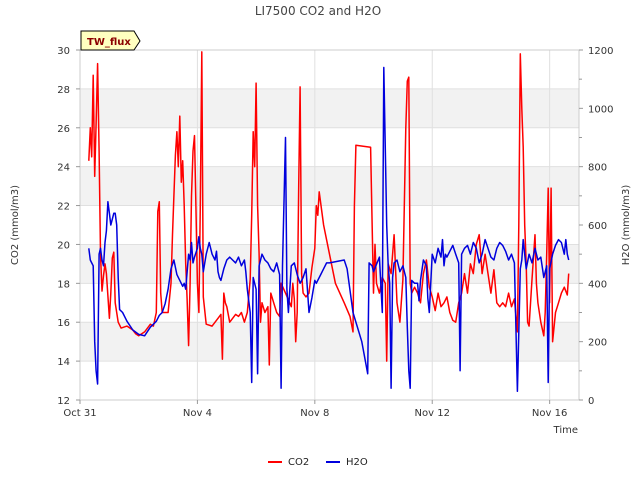  I want to click on y-right-tick-label: 400, so click(597, 284).